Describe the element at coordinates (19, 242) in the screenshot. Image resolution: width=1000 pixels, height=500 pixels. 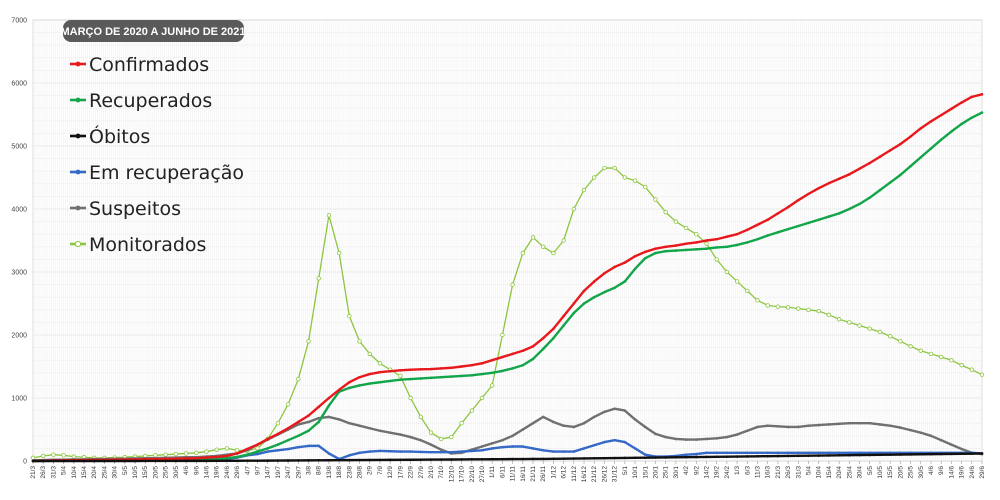
I see `y-axis: 0 1000 2000 3000 4000 5000 6000 7000` at that location.